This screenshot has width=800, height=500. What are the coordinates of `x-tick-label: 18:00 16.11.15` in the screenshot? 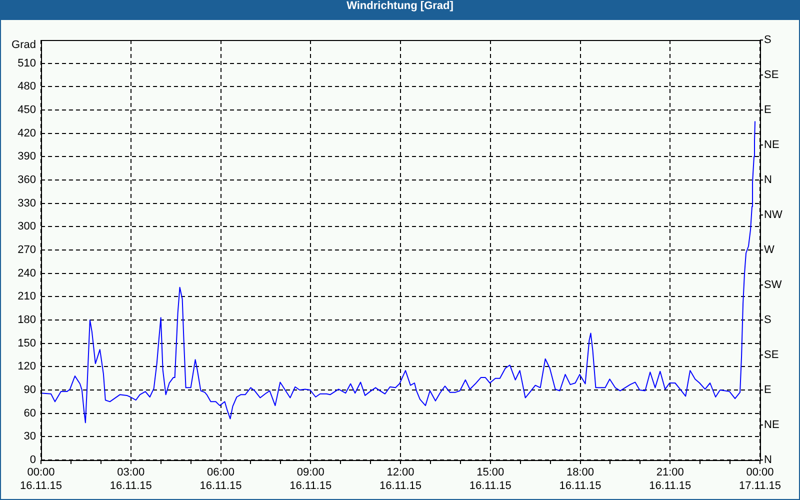 It's located at (580, 479).